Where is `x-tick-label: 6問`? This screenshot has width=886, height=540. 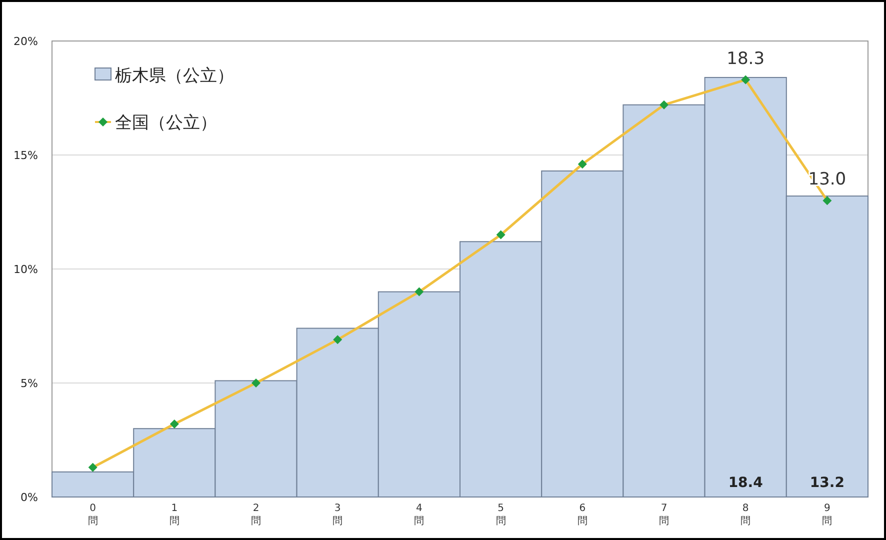 x-tick-label: 6問 is located at coordinates (582, 515).